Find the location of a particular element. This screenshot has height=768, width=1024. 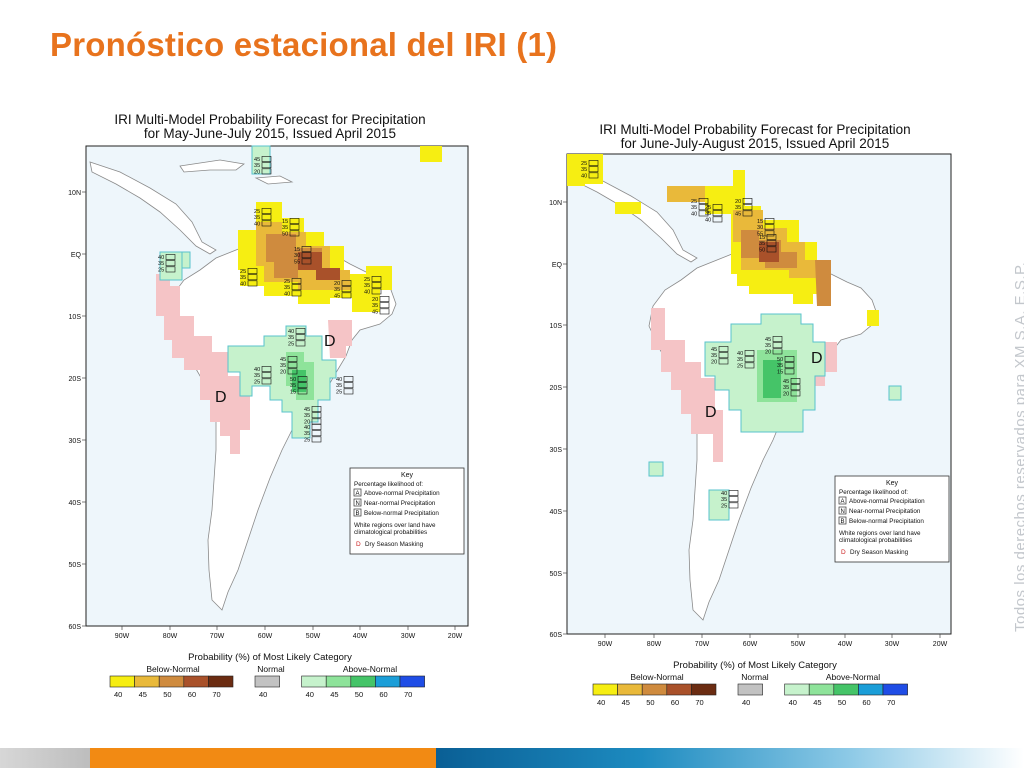

below-normal-cell is located at coordinates (431, 154).